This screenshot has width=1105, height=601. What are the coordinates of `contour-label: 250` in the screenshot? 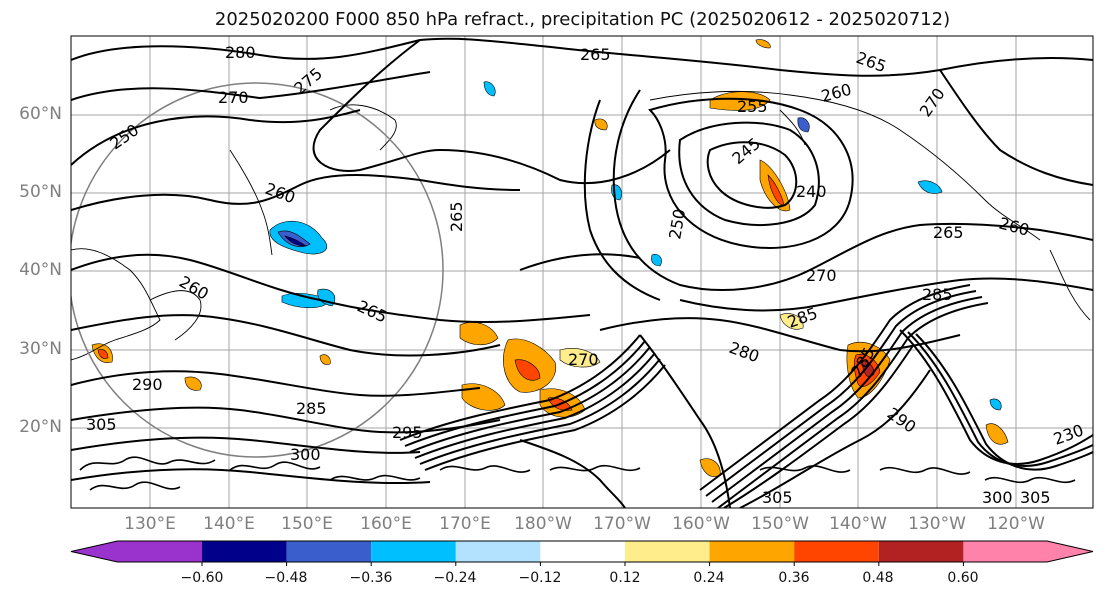 It's located at (677, 223).